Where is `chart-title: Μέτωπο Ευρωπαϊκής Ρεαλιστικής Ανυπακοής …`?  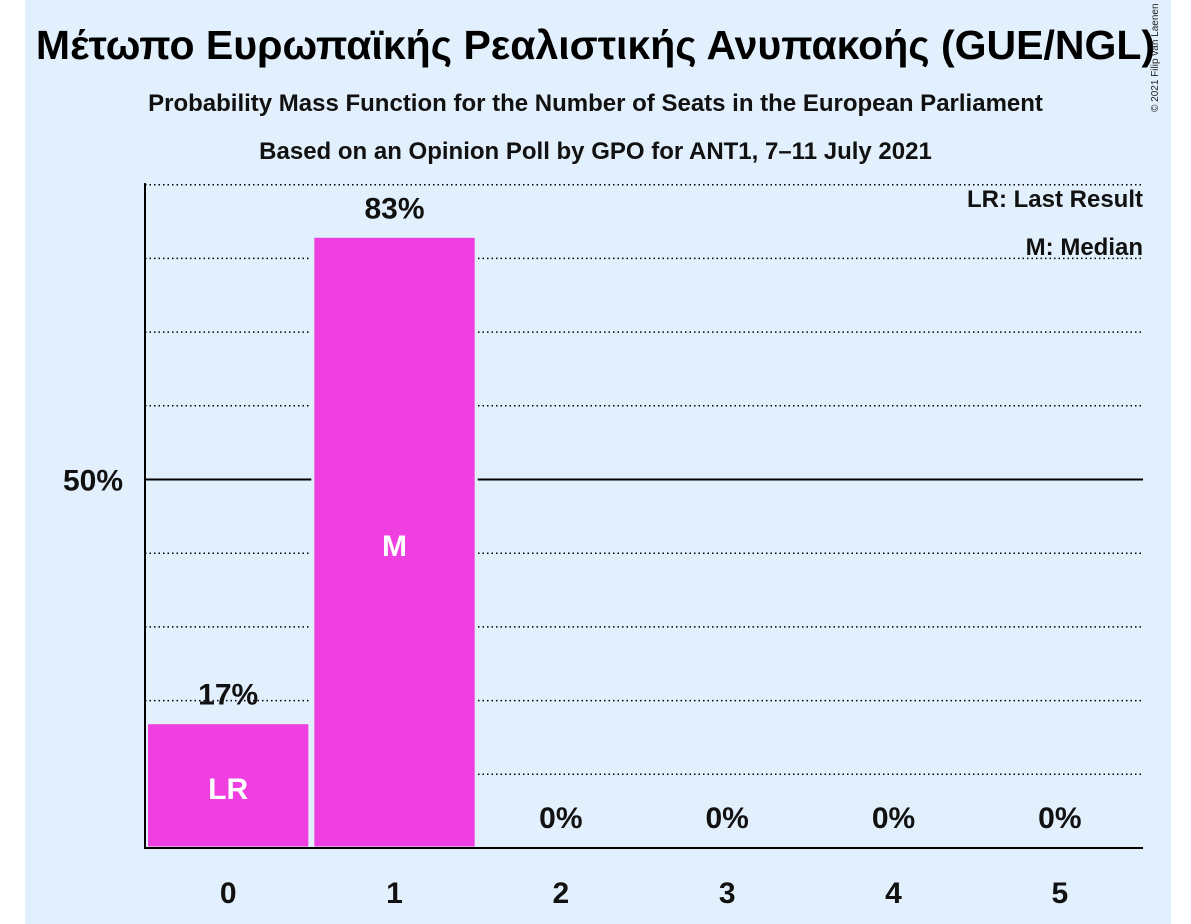
chart-title: Μέτωπο Ευρωπαϊκής Ρεαλιστικής Ανυπακοής … is located at coordinates (595, 45).